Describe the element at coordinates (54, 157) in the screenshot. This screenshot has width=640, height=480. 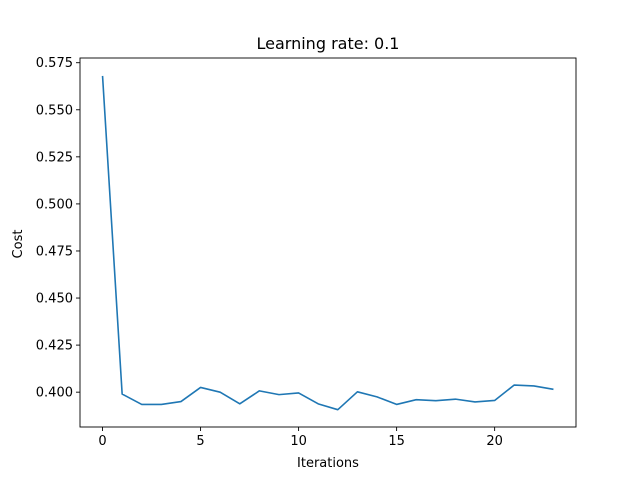
I see `y-tick-label: 0.525` at that location.